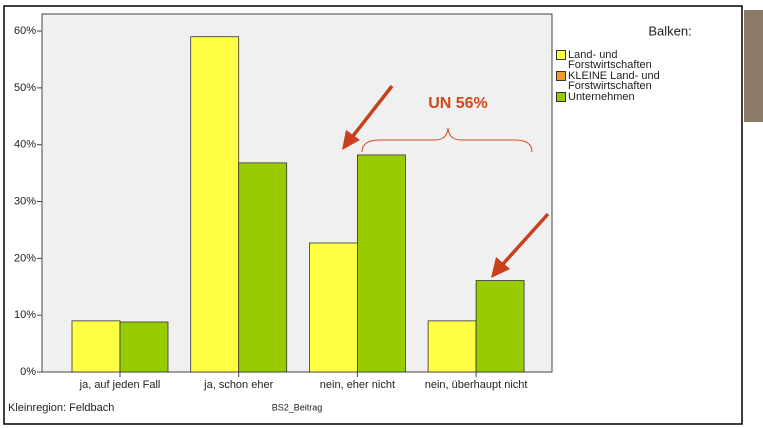  What do you see at coordinates (446, 181) in the screenshot?
I see `arrows` at bounding box center [446, 181].